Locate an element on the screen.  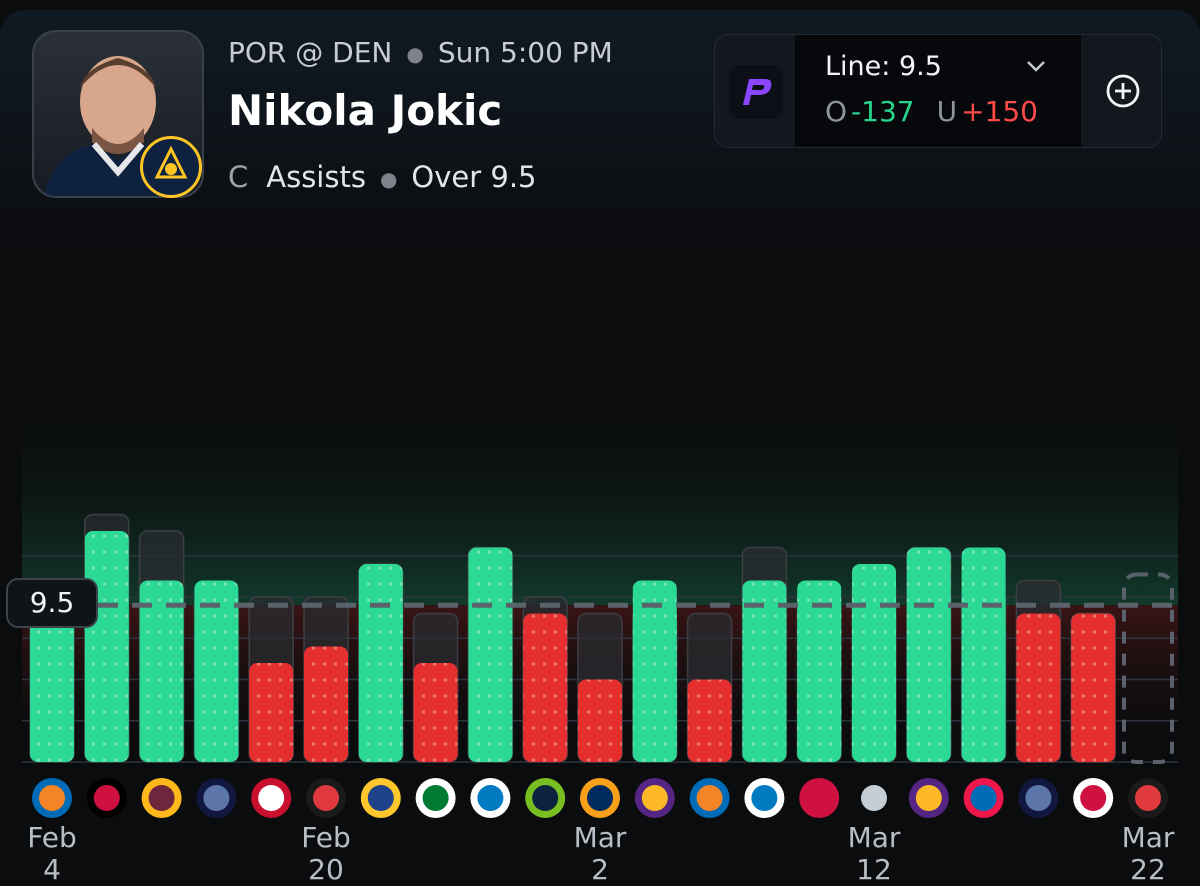
date-tick-label: Mar 12 is located at coordinates (874, 854).